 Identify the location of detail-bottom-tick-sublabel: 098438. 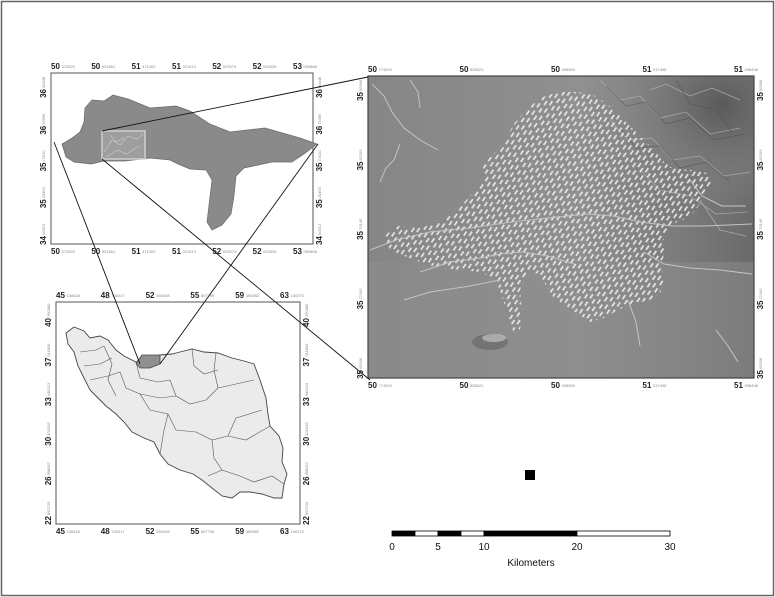
(752, 385).